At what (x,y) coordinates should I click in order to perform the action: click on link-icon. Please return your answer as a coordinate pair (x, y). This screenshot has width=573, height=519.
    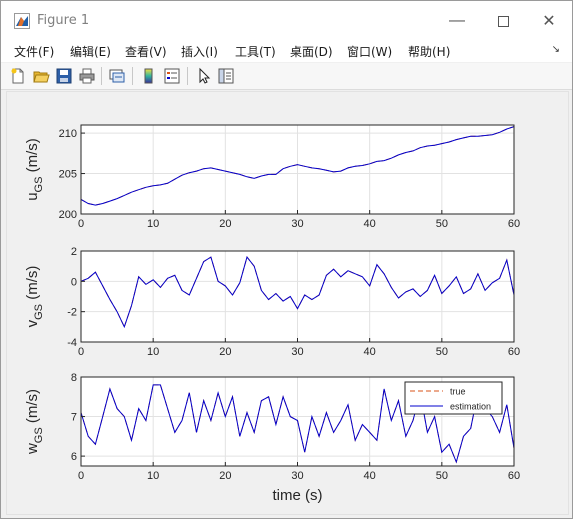
    Looking at the image, I should click on (117, 76).